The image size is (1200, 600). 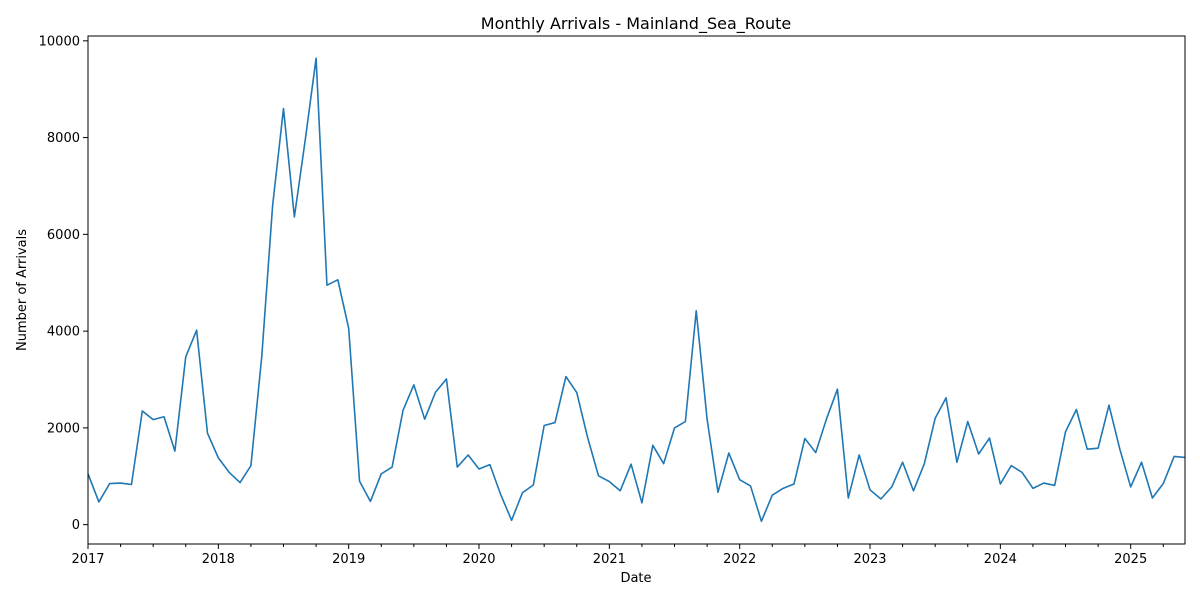 What do you see at coordinates (869, 559) in the screenshot?
I see `x-tick-label: 2023` at bounding box center [869, 559].